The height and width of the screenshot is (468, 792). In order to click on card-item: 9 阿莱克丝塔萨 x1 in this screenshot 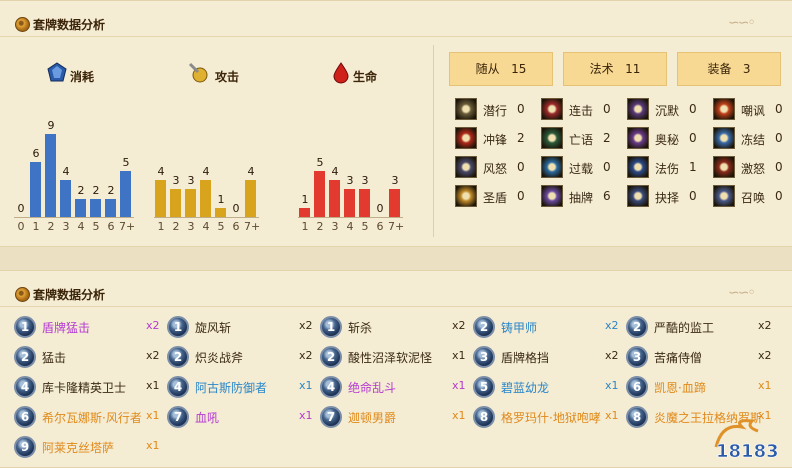, I will do `click(89, 449)`.